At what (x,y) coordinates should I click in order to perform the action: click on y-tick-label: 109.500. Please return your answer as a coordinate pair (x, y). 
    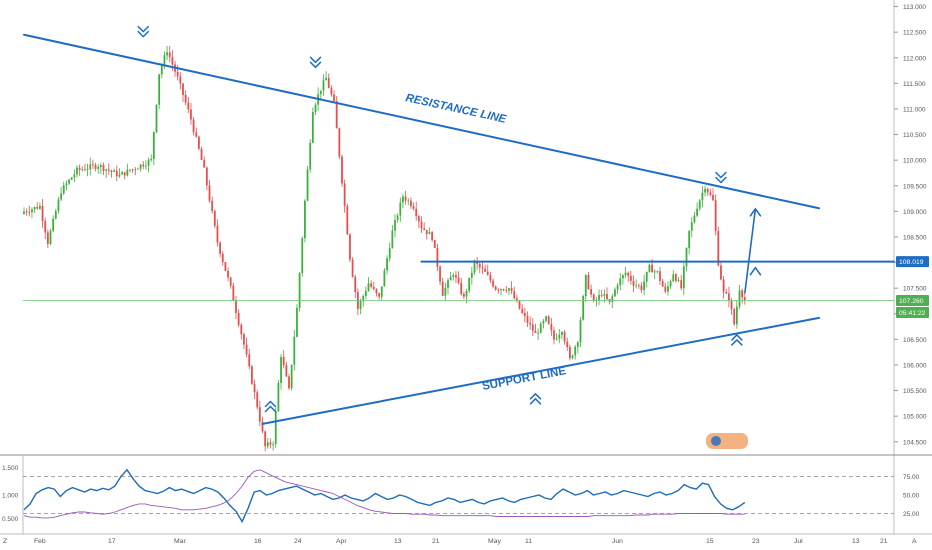
    Looking at the image, I should click on (915, 186).